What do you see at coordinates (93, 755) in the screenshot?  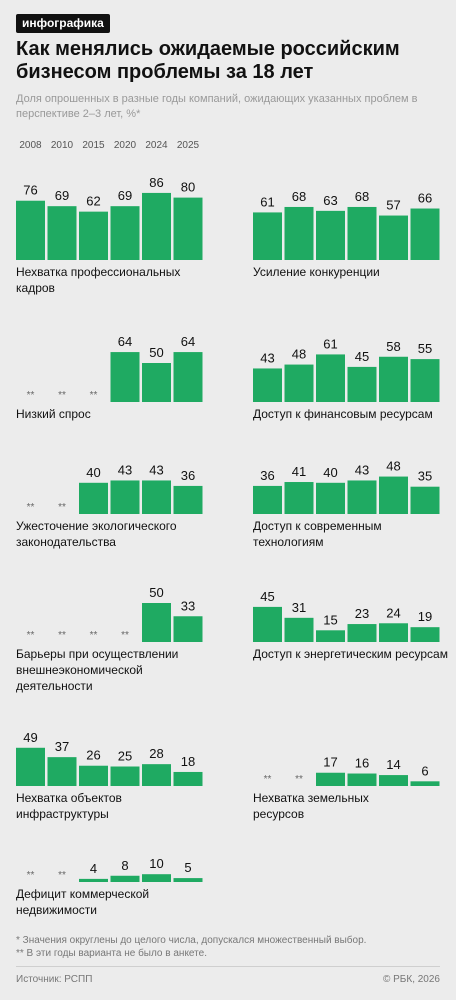 I see `bar-value-label: 26` at bounding box center [93, 755].